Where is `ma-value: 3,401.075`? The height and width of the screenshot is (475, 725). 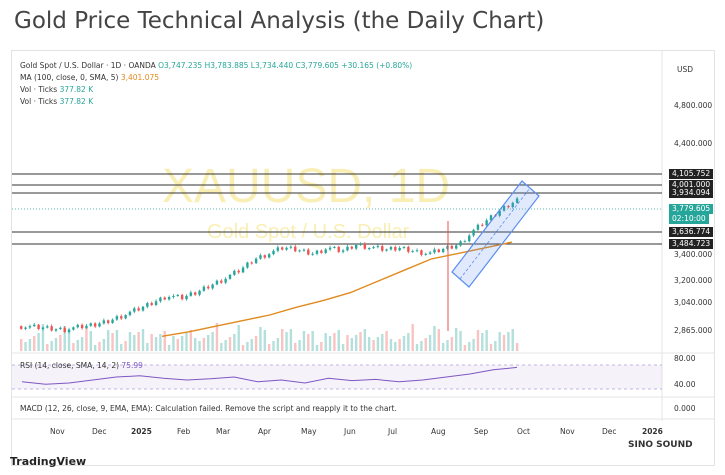
ma-value: 3,401.075 is located at coordinates (140, 77).